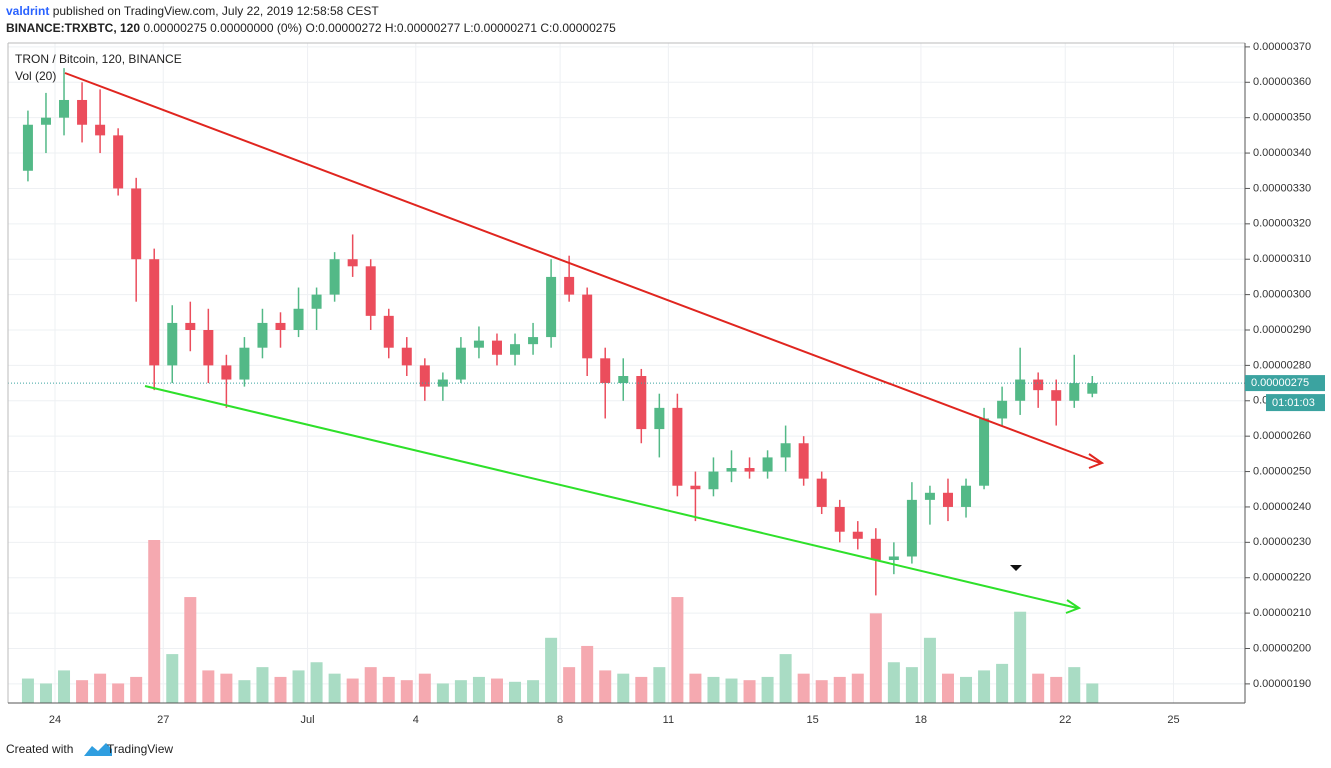  Describe the element at coordinates (1282, 471) in the screenshot. I see `y-tick-label: 0.00000250` at that location.